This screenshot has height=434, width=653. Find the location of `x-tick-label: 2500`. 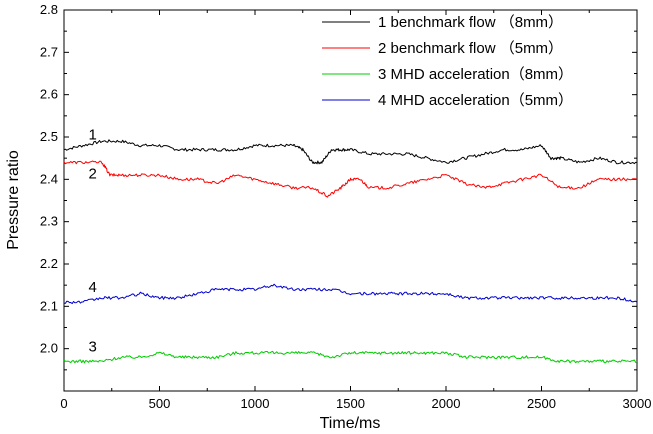

x-tick-label: 2500 is located at coordinates (541, 403).